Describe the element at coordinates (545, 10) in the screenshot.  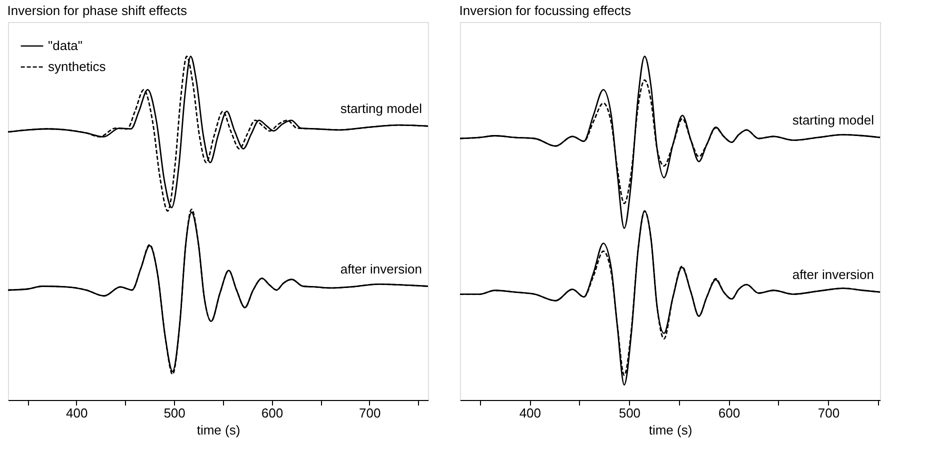
I see `chart-title: Inversion for focussing effects` at that location.